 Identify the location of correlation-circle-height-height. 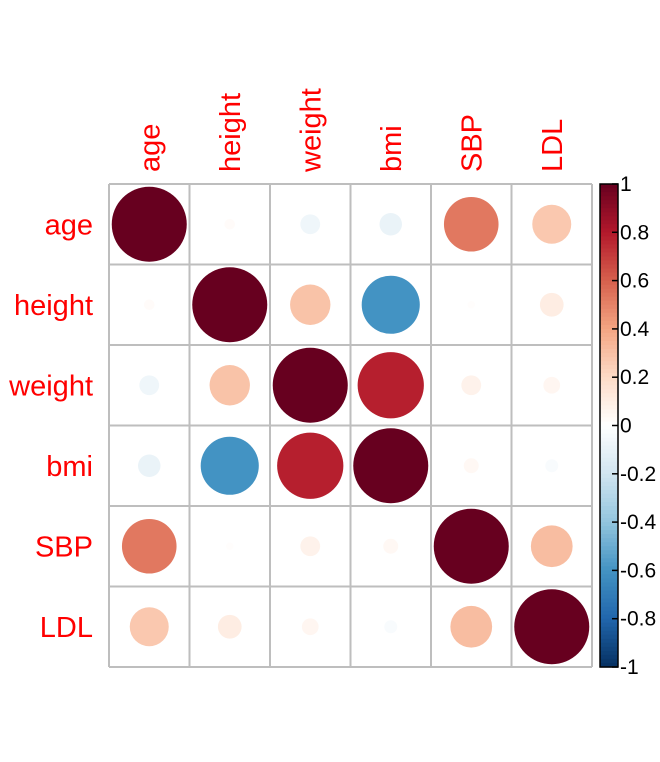
(230, 305).